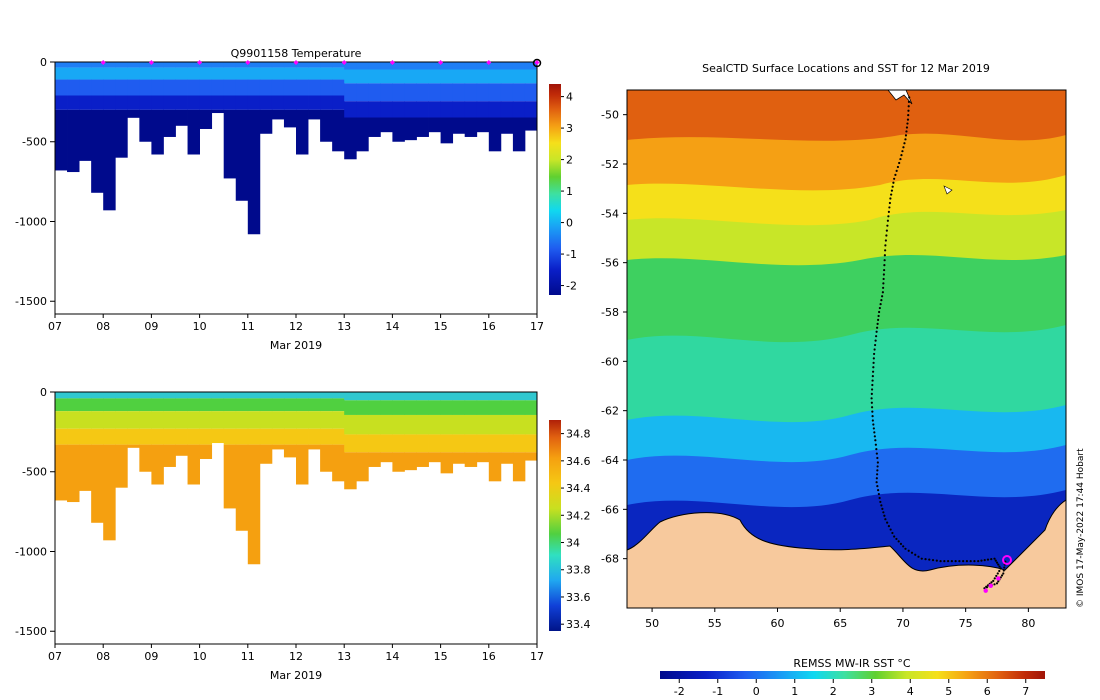  I want to click on colorbar-tick-label: -1, so click(571, 254).